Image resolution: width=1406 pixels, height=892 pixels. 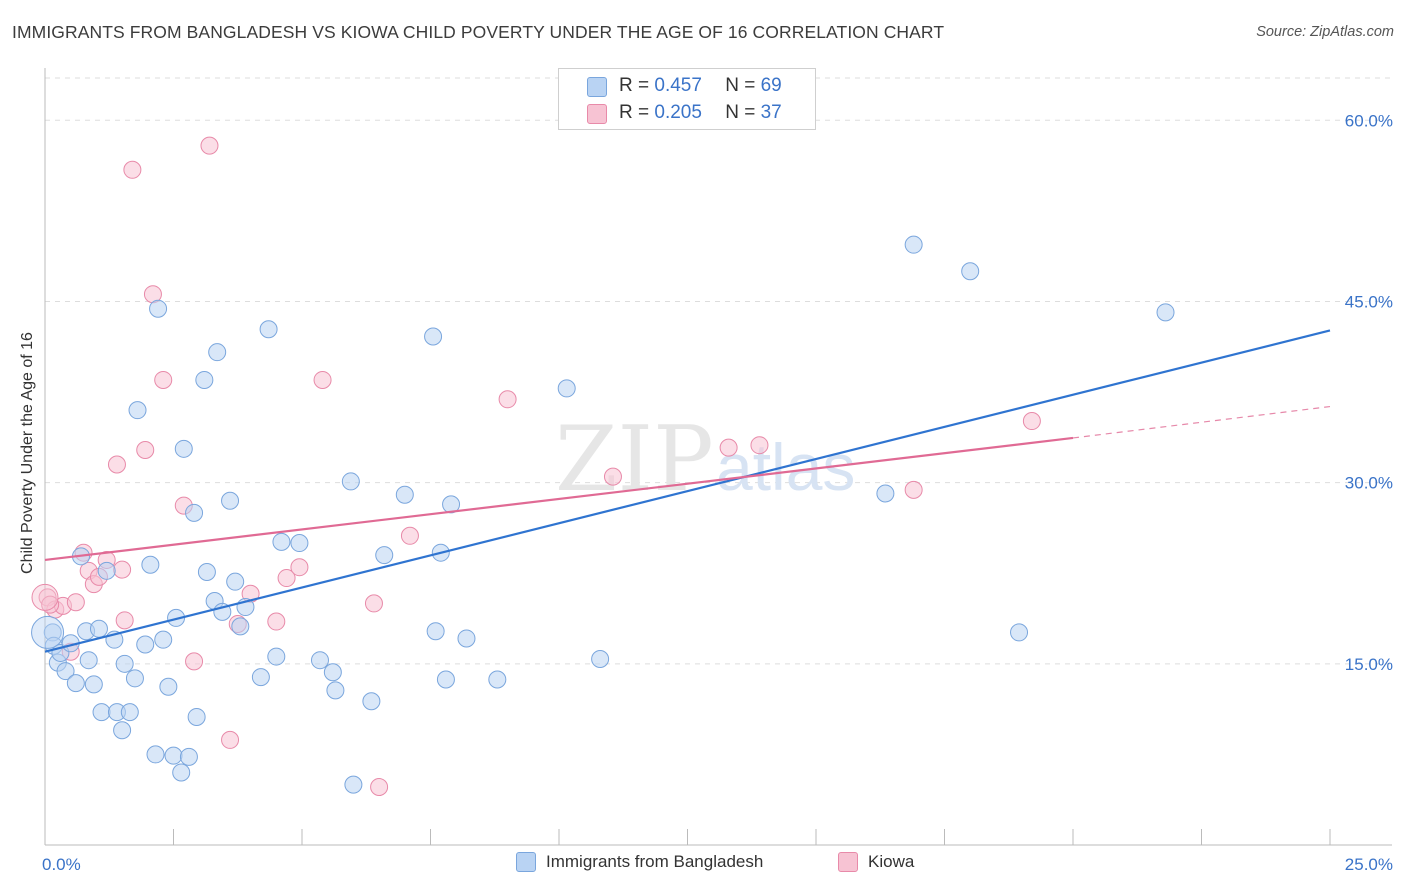 What do you see at coordinates (1369, 301) in the screenshot?
I see `y-tick-label: 45.0%` at bounding box center [1369, 301].